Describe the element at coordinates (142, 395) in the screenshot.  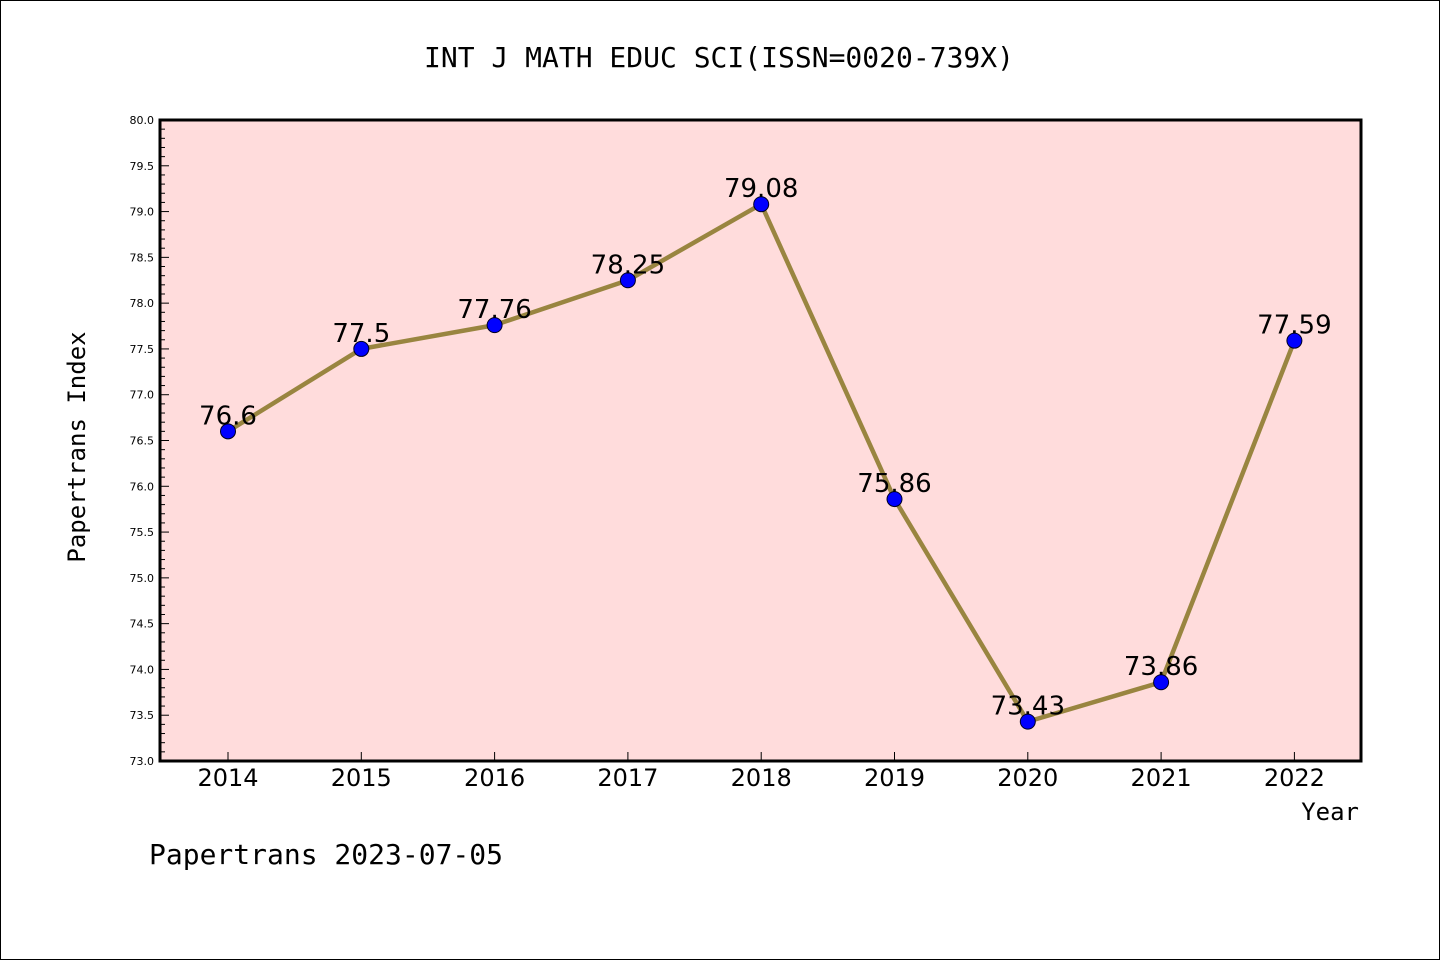
I see `y-tick-label: 77.0` at that location.